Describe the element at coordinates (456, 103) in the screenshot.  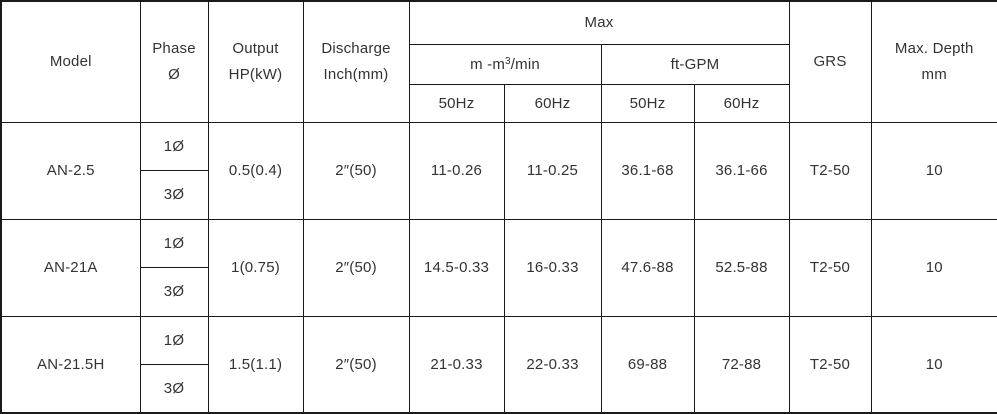
I see `col-header-m3min-50hz: 50Hz` at that location.